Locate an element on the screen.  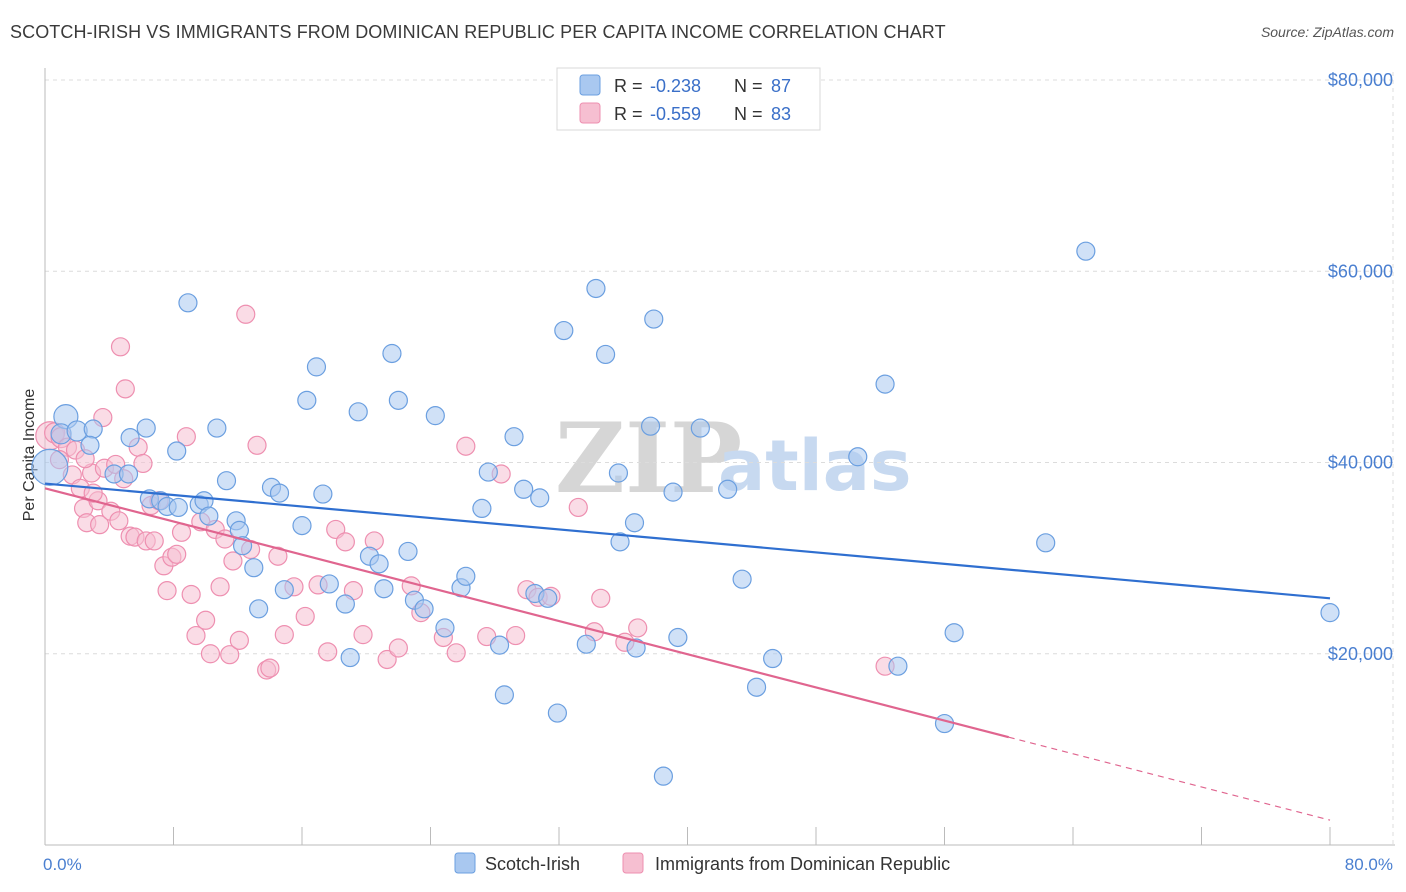
y-tick-label: $20,000 is located at coordinates (1360, 654).